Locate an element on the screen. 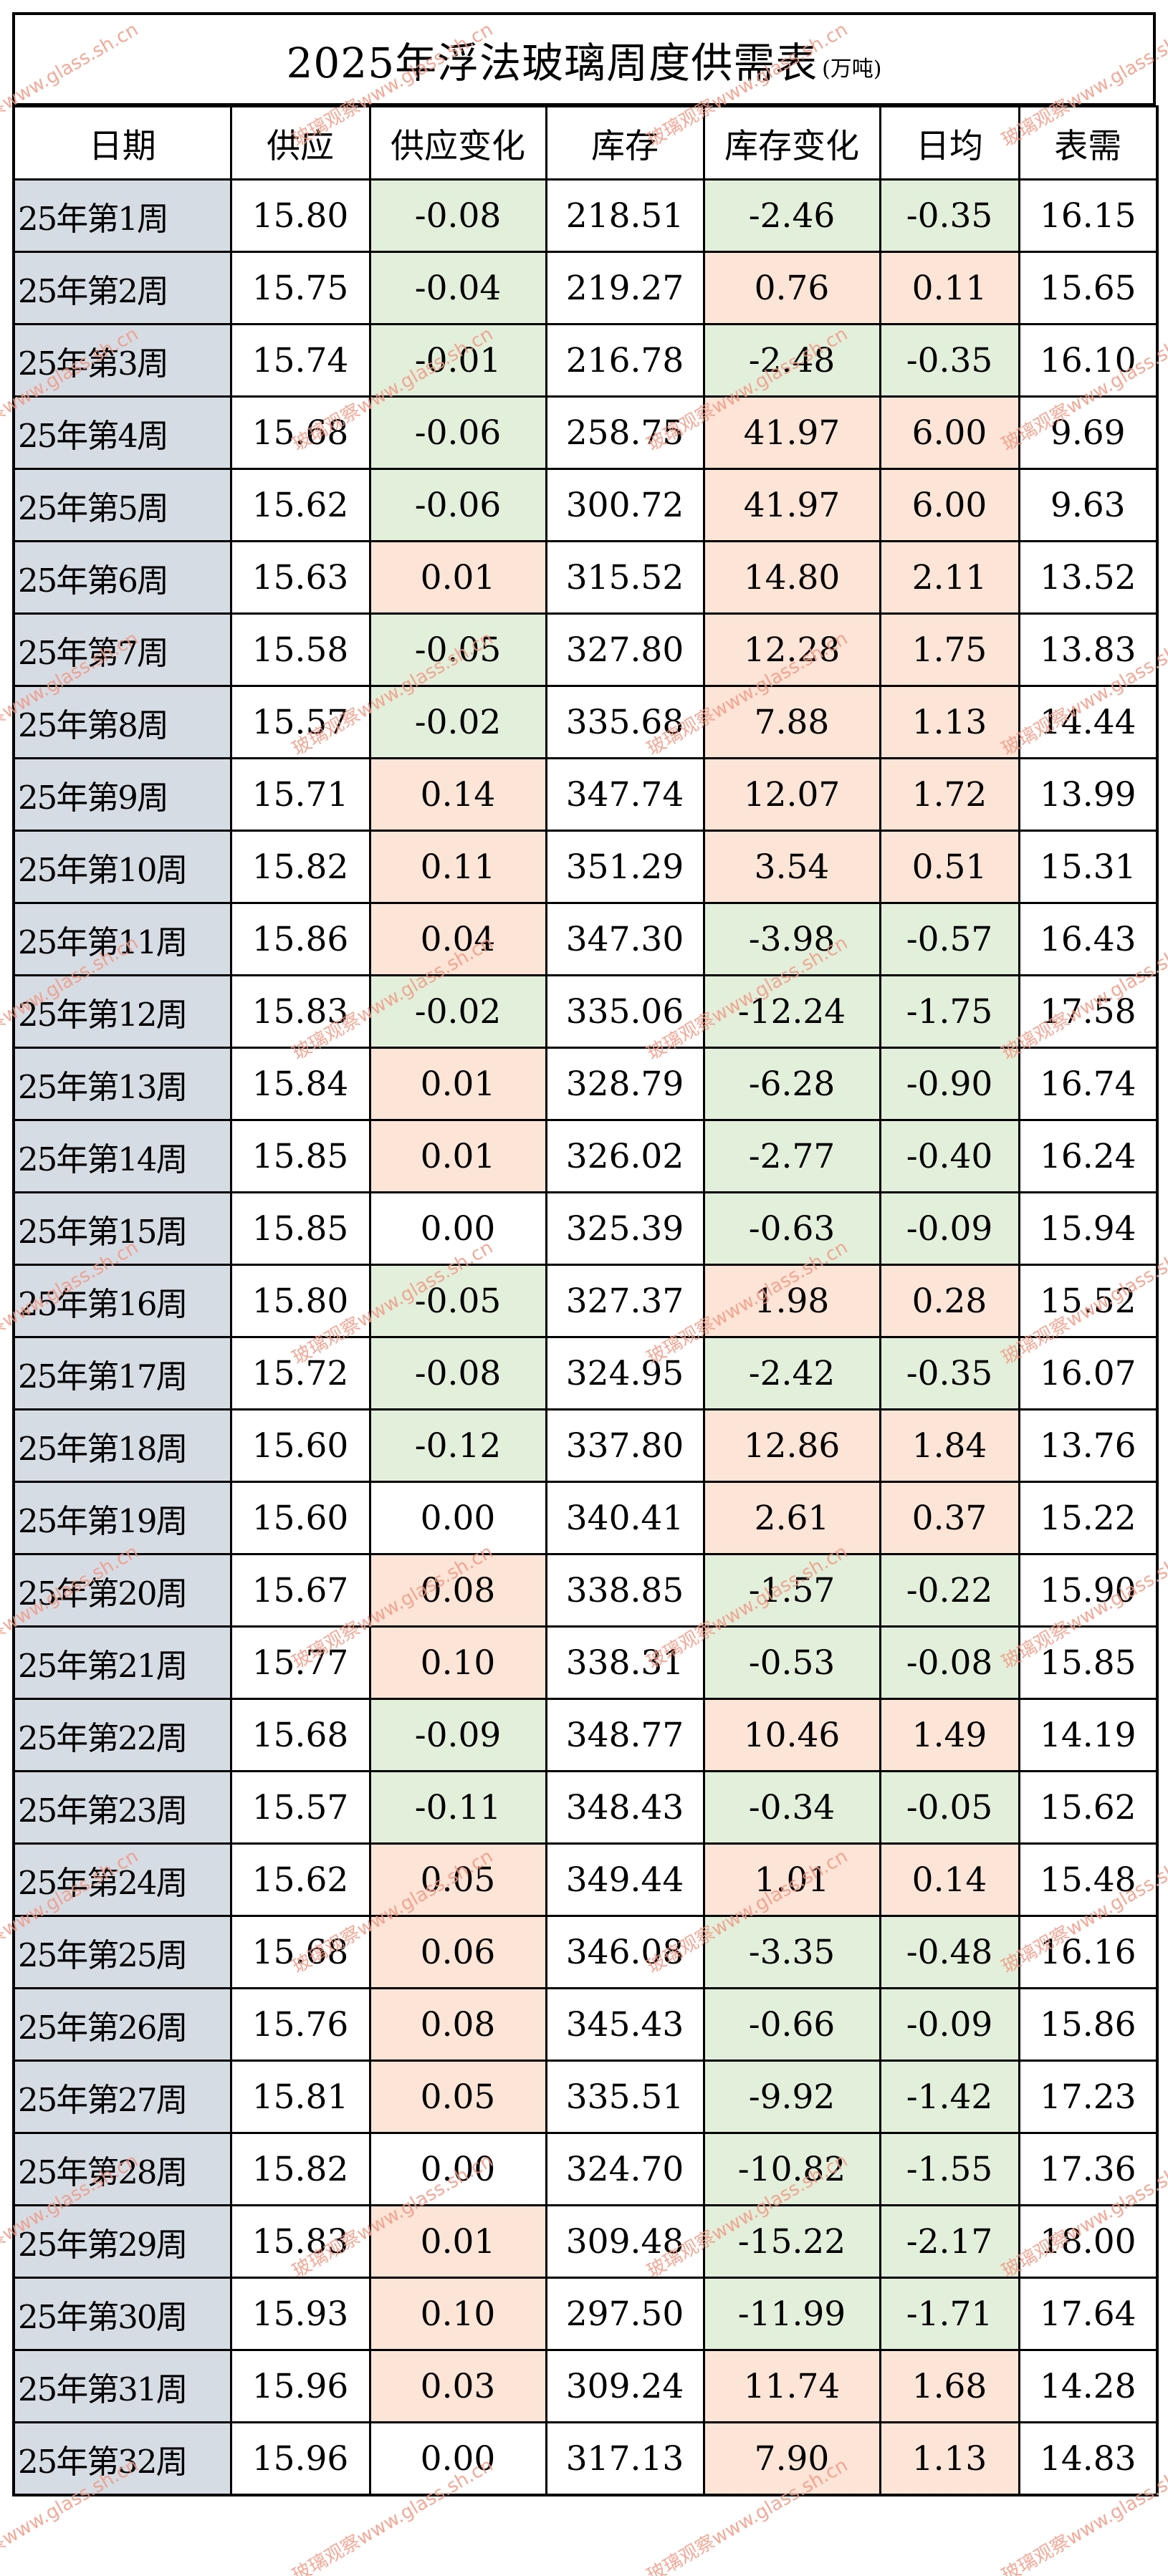 The width and height of the screenshot is (1168, 2576). table-row: 25年第8周 15.57 -0.02 335.68 7.88 1.13 14.44 is located at coordinates (585, 722).